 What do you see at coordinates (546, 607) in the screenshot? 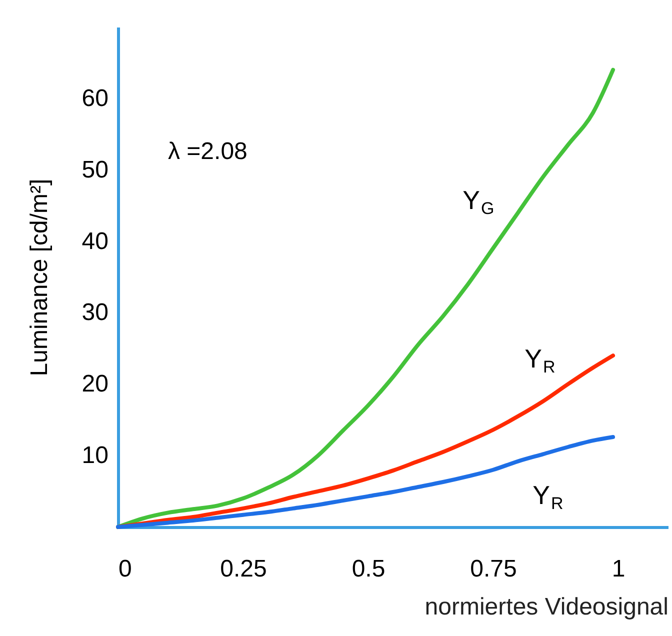
I see `x-axis-title: normiertes Videosignal` at bounding box center [546, 607].